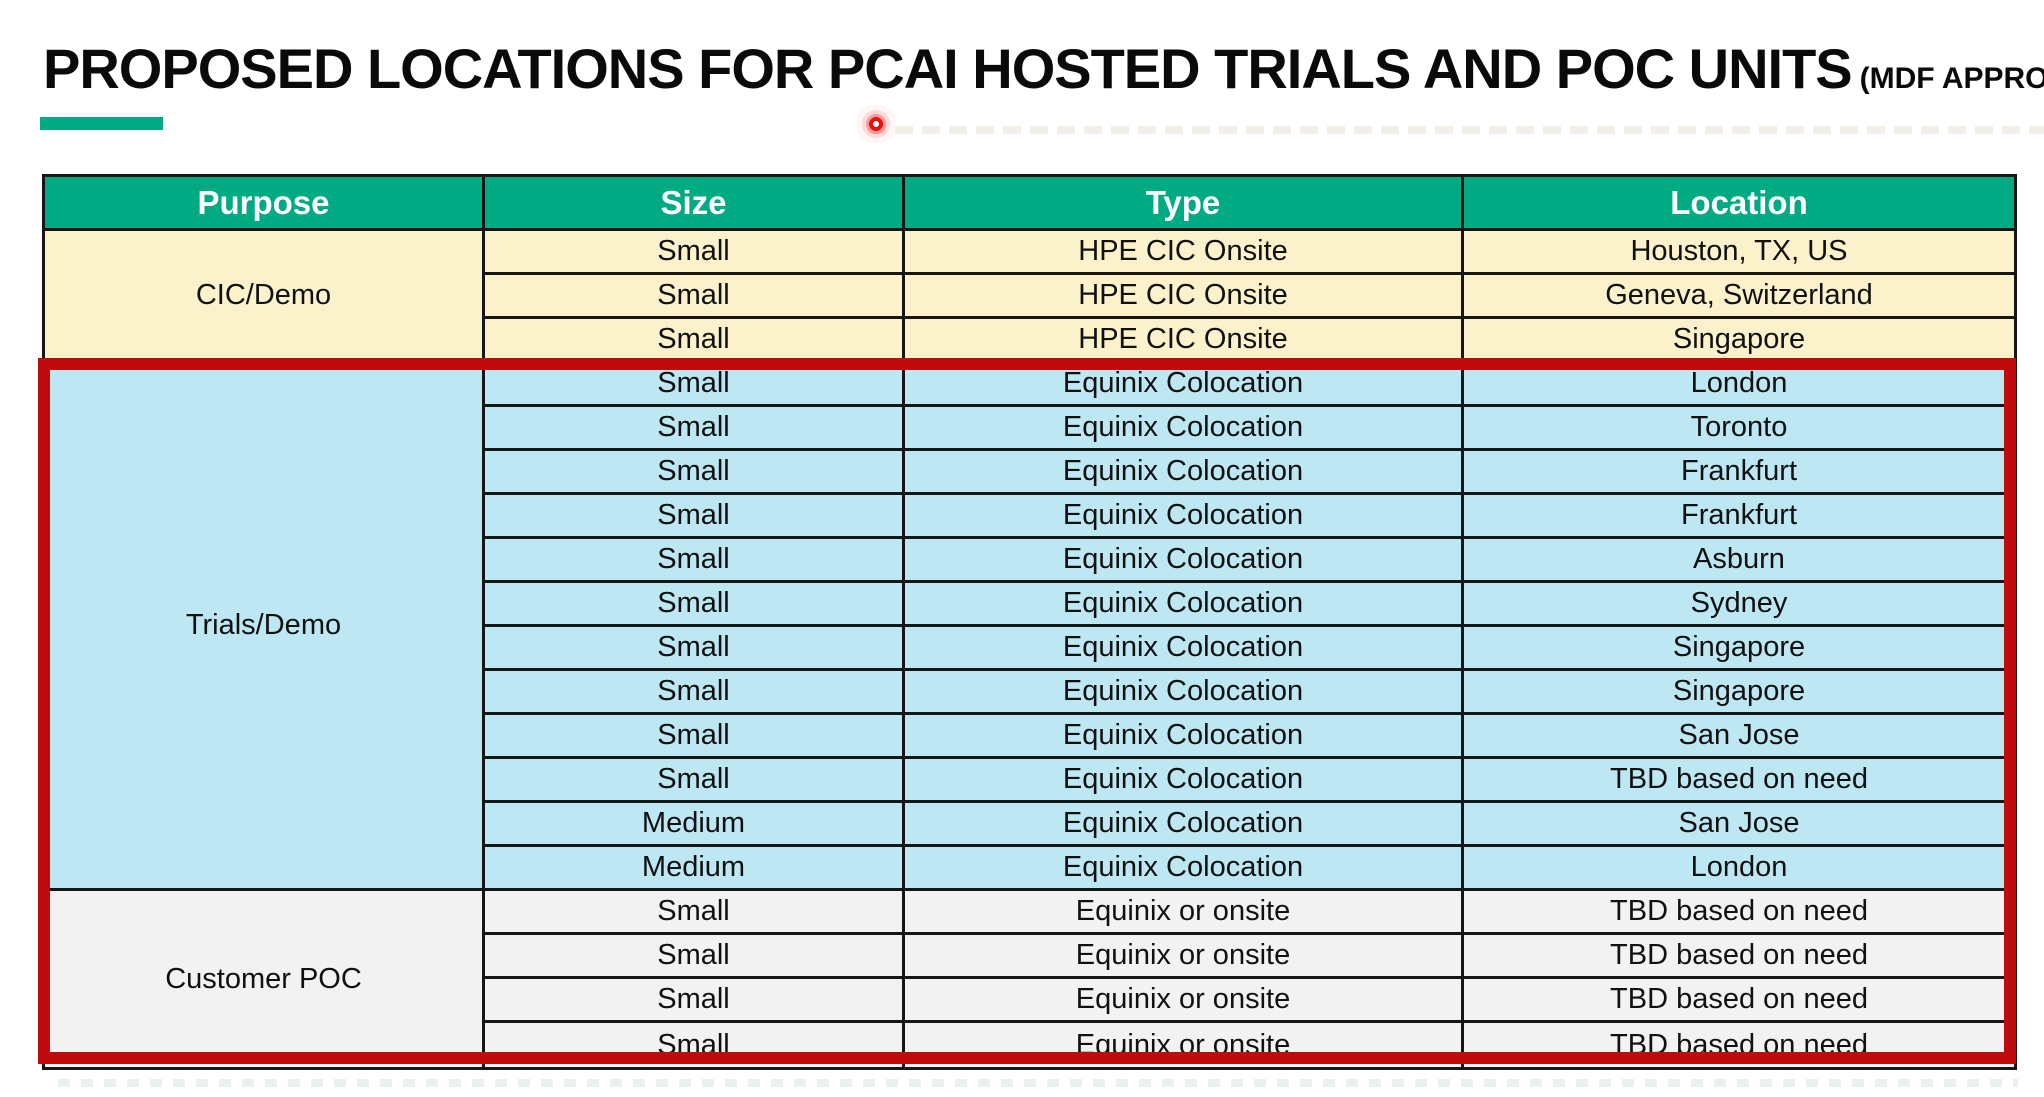 The height and width of the screenshot is (1097, 2044). What do you see at coordinates (265, 204) in the screenshot?
I see `column-header-purpose: Purpose` at bounding box center [265, 204].